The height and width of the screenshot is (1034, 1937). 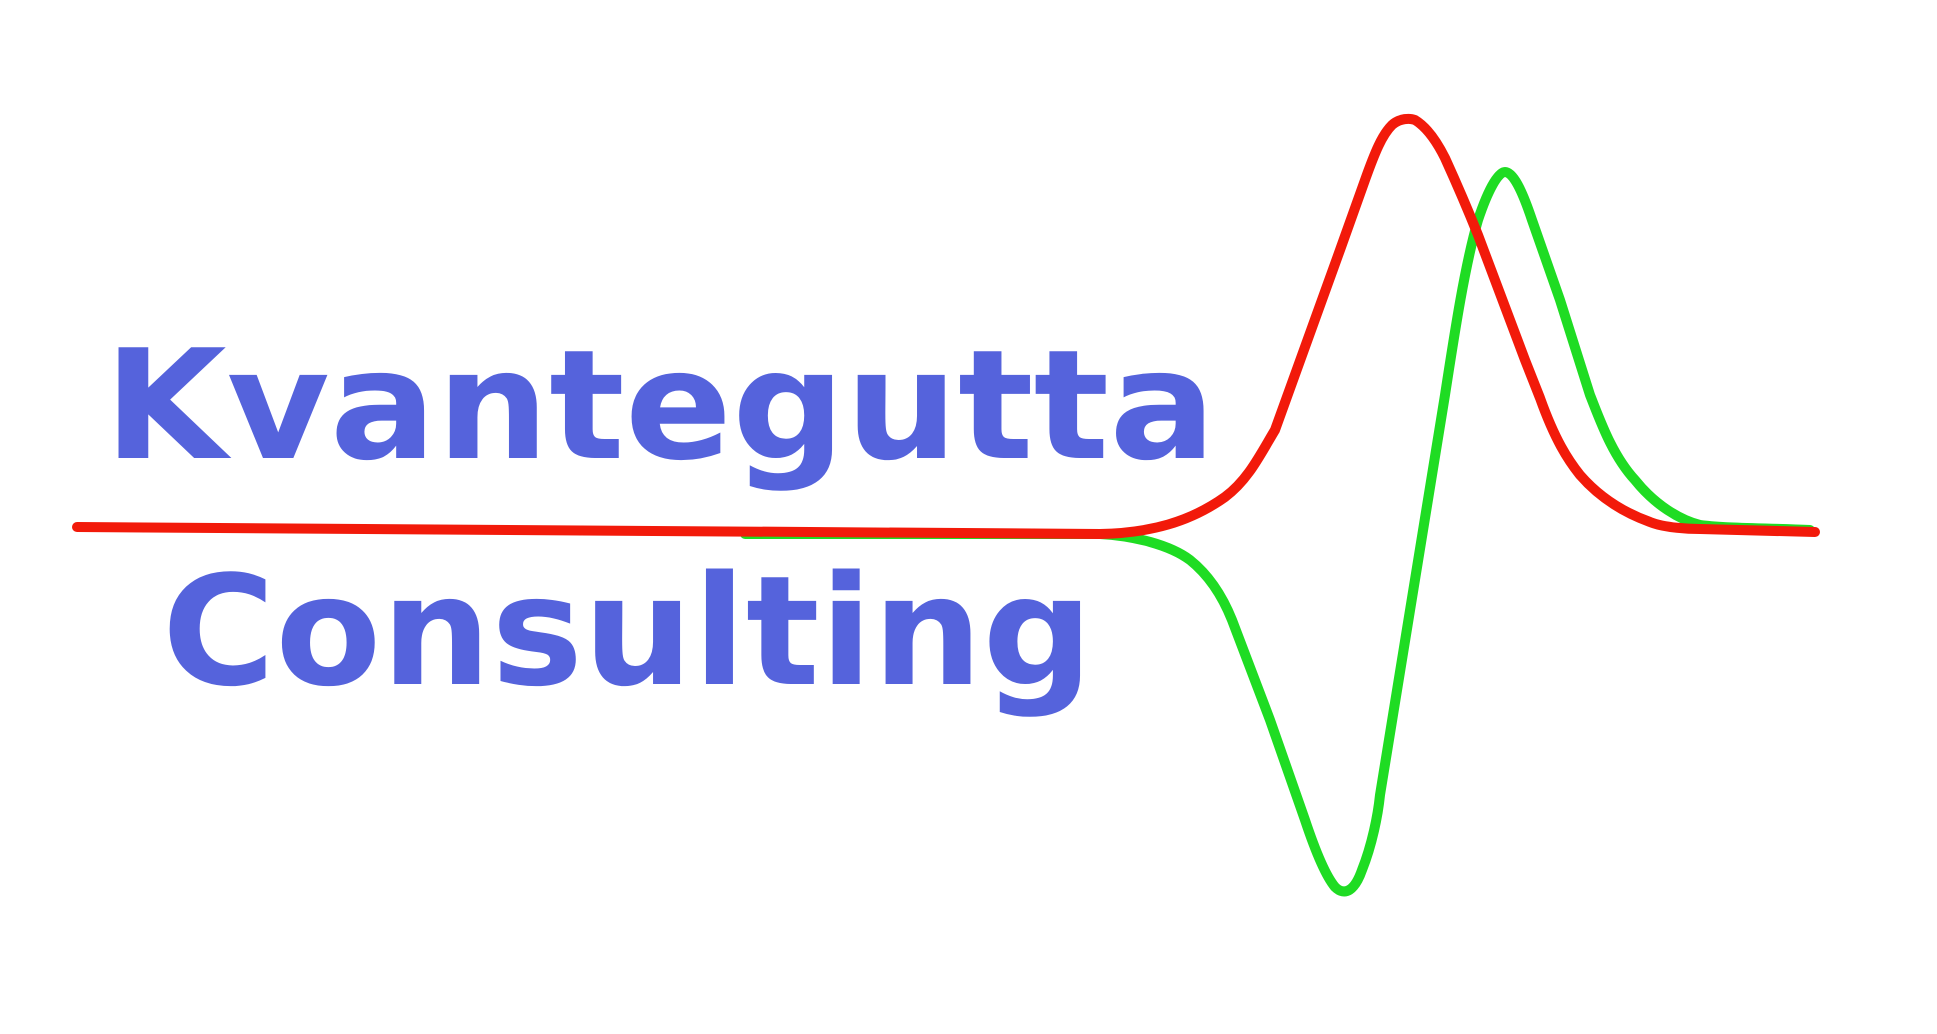 I want to click on company-name-line2: Consulting, so click(x=627, y=631).